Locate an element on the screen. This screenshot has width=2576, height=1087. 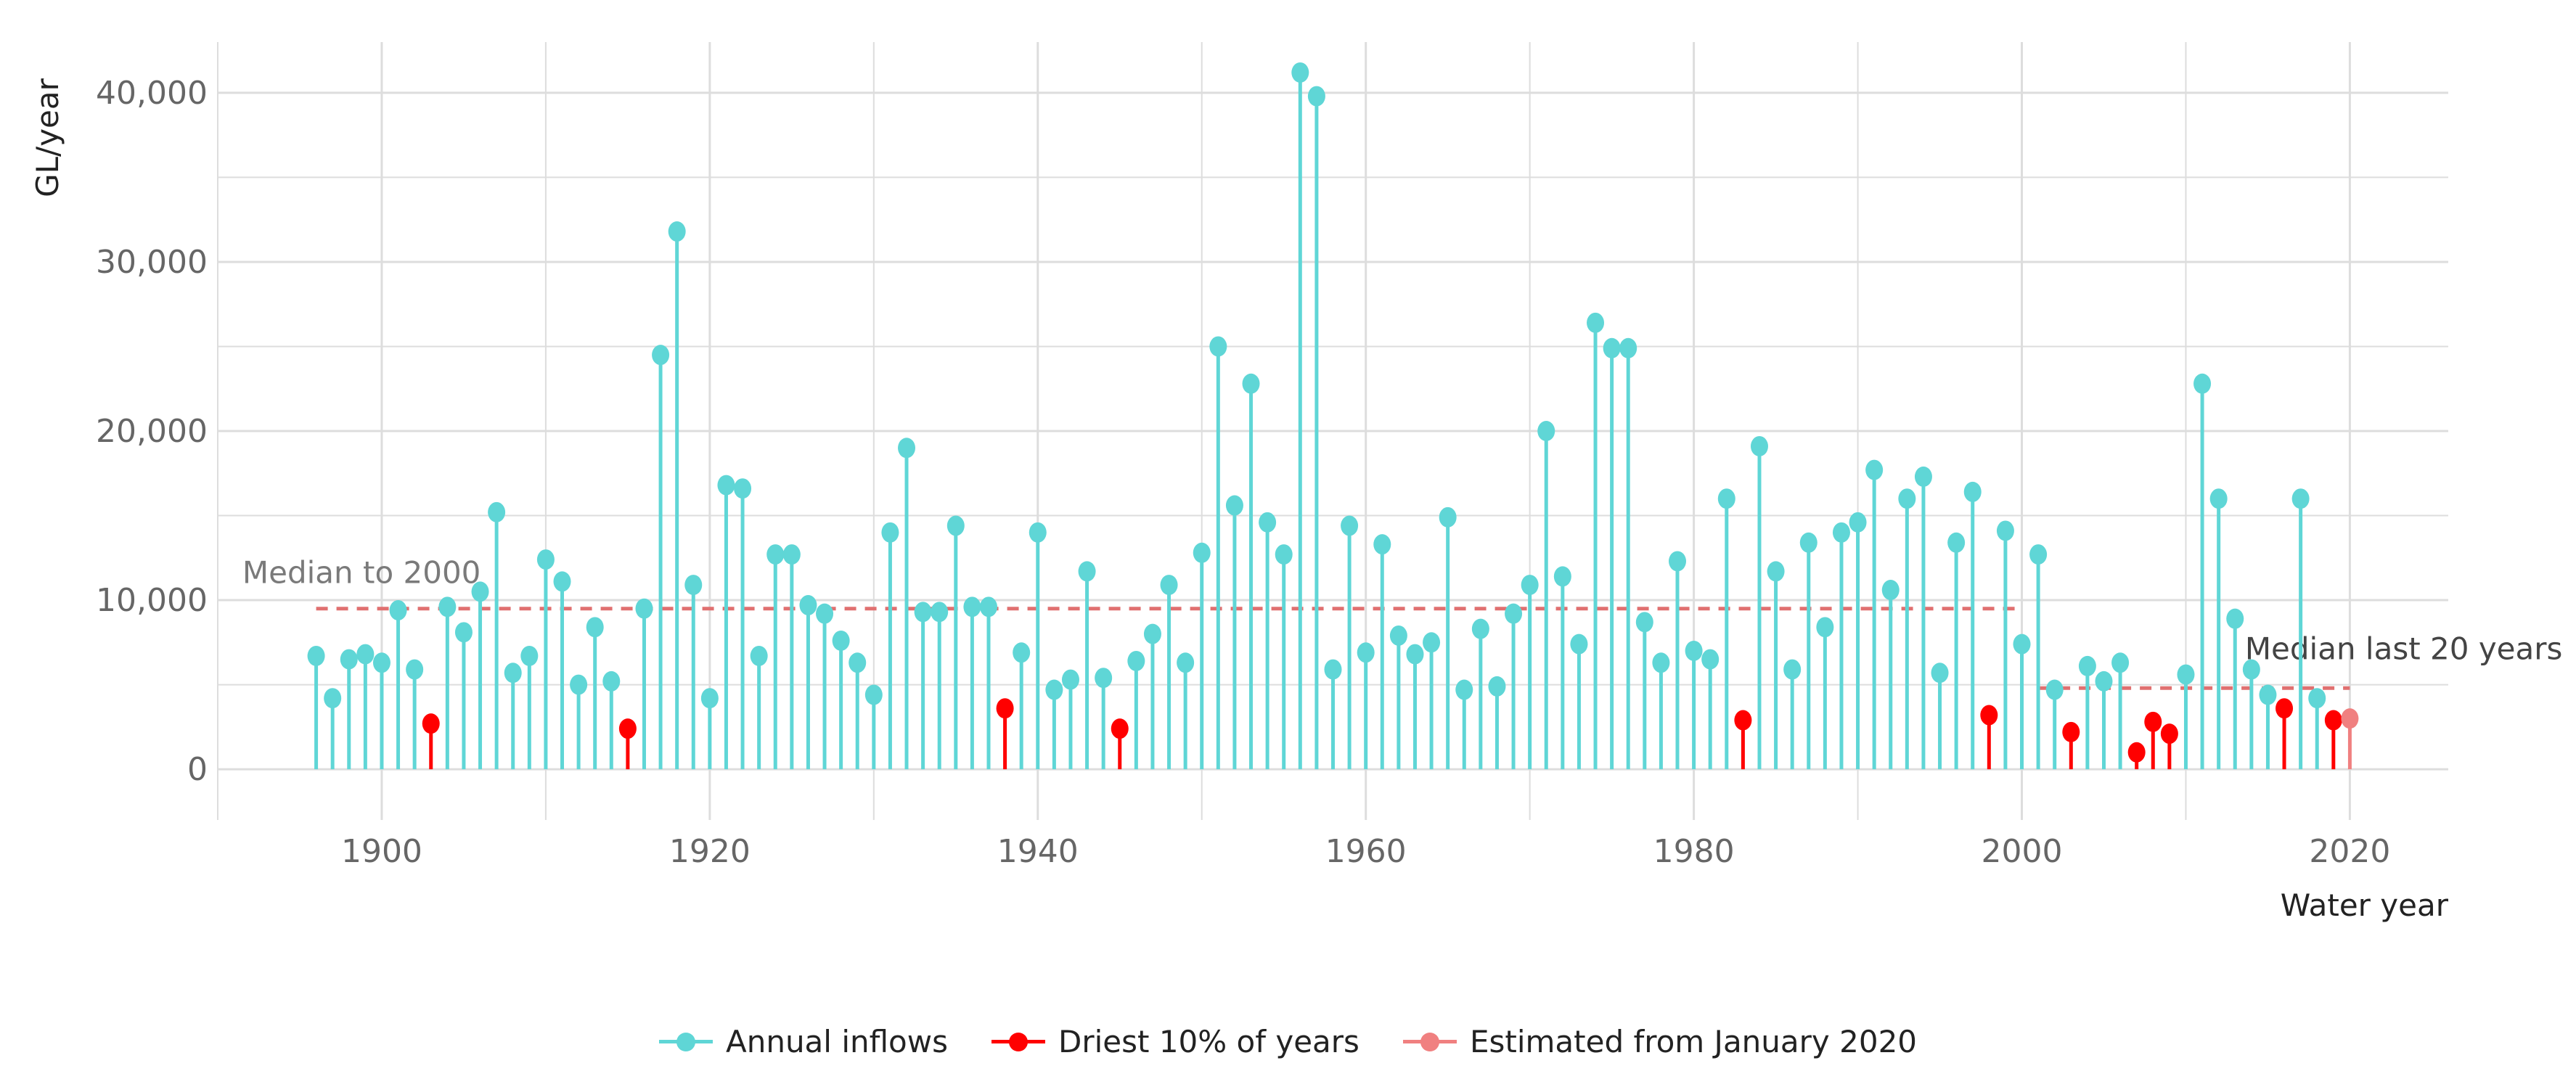
legend-item-driest: Driest 10% of years is located at coordinates (1175, 1041).